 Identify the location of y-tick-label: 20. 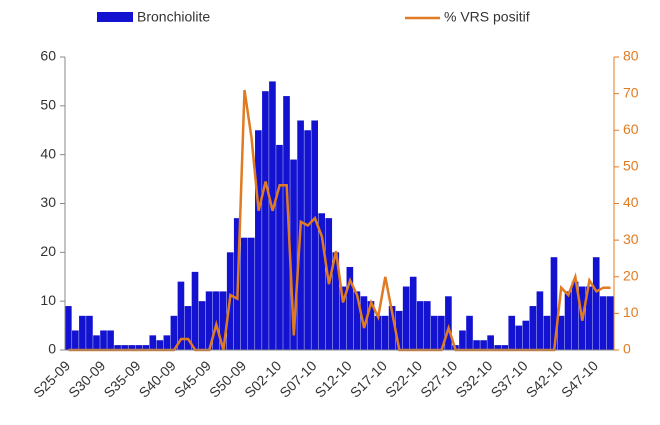
(48, 251).